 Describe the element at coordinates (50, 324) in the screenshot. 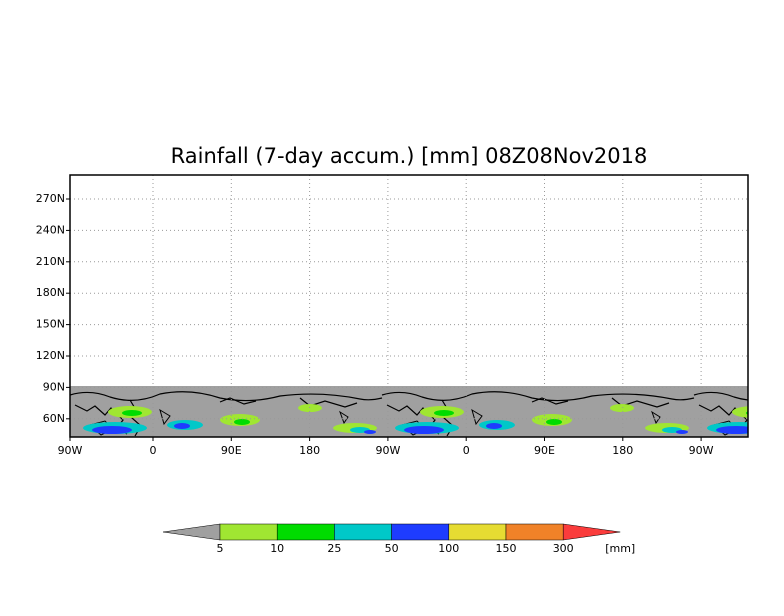

I see `y-tick-label: 150N` at that location.